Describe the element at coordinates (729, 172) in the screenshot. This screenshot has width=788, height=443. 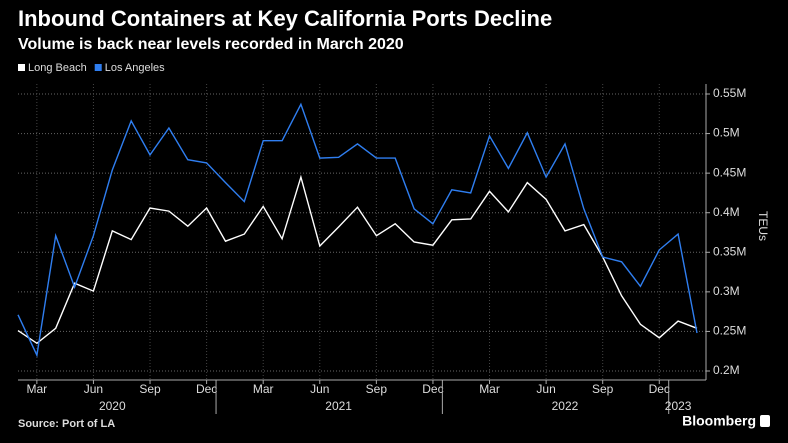
I see `y-tick-label: 0.45M` at that location.